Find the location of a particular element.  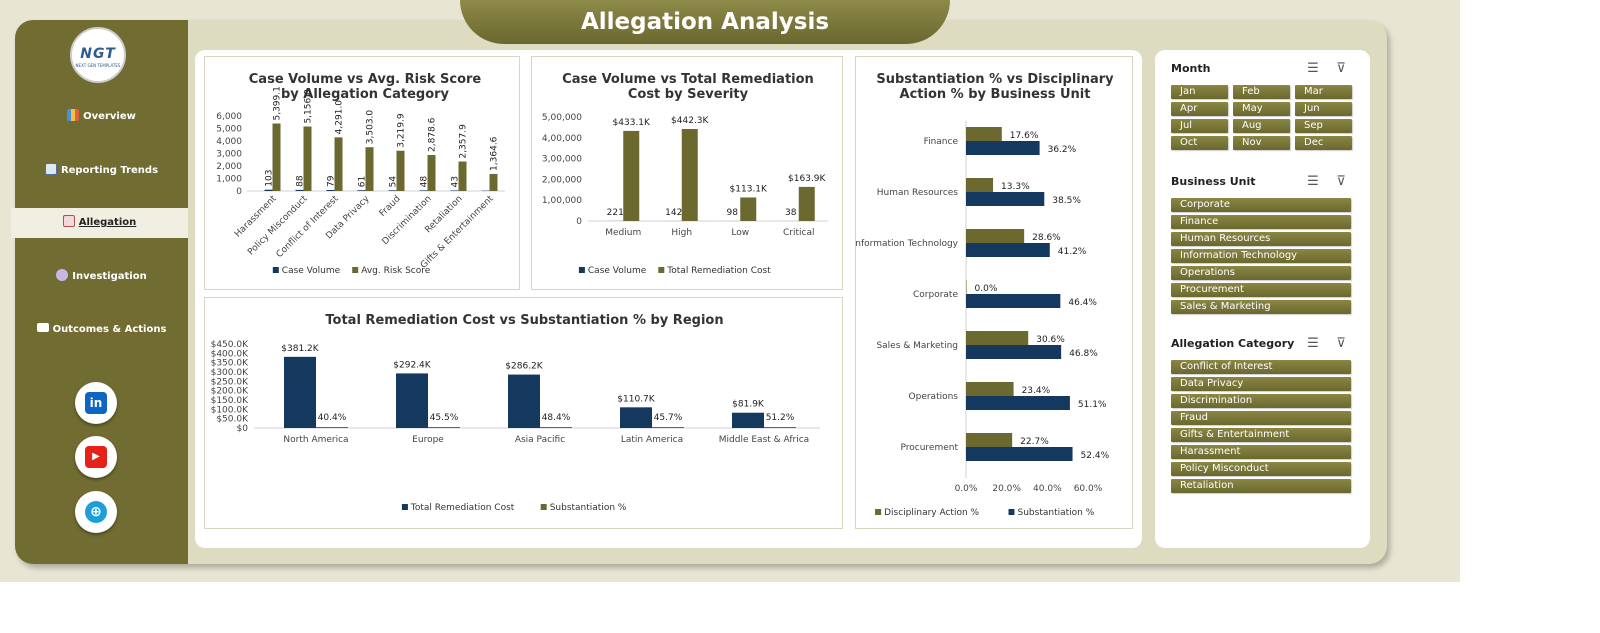

x-tick-label: Policy Misconduct is located at coordinates (278, 226).